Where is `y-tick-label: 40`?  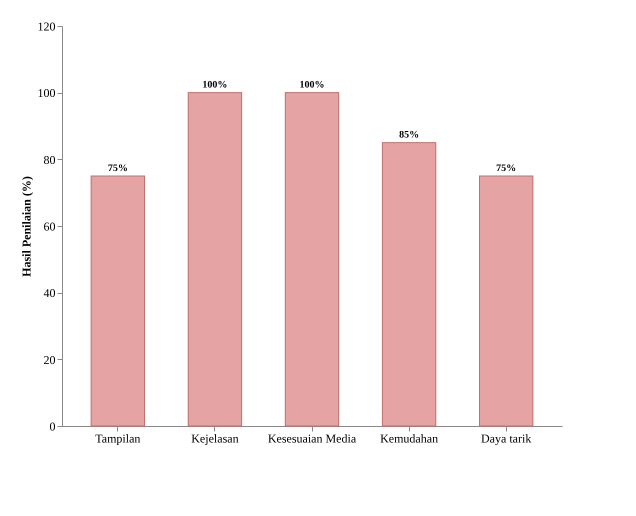 y-tick-label: 40 is located at coordinates (50, 293).